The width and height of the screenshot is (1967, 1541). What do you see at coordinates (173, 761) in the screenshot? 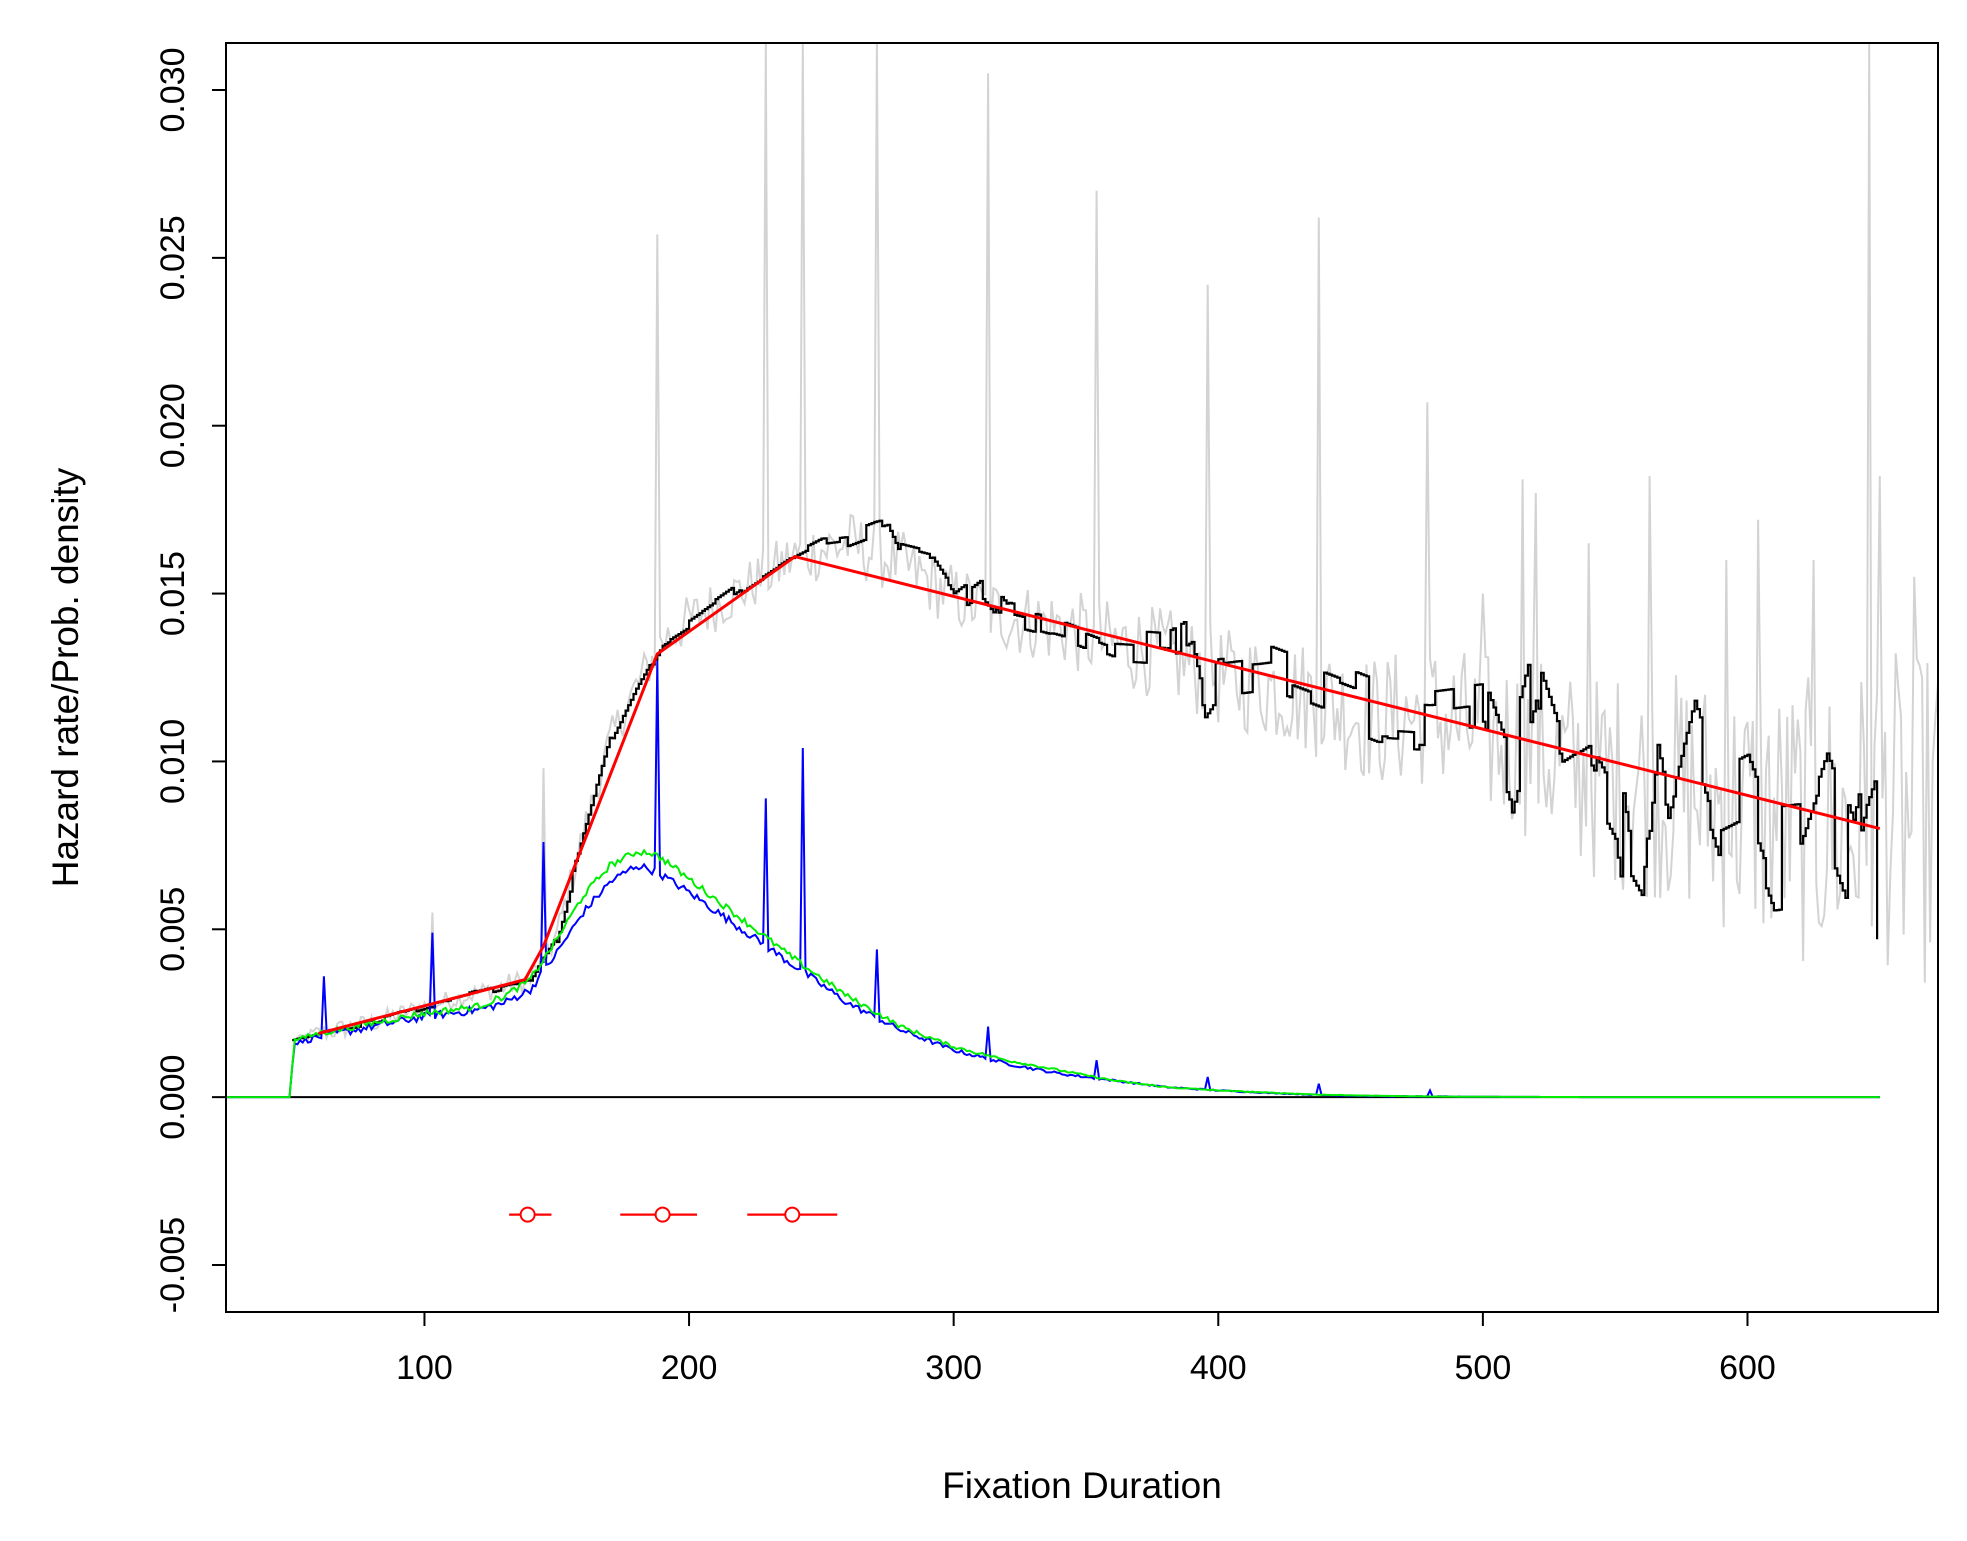
I see `y-tick-label: 0.010` at bounding box center [173, 761].